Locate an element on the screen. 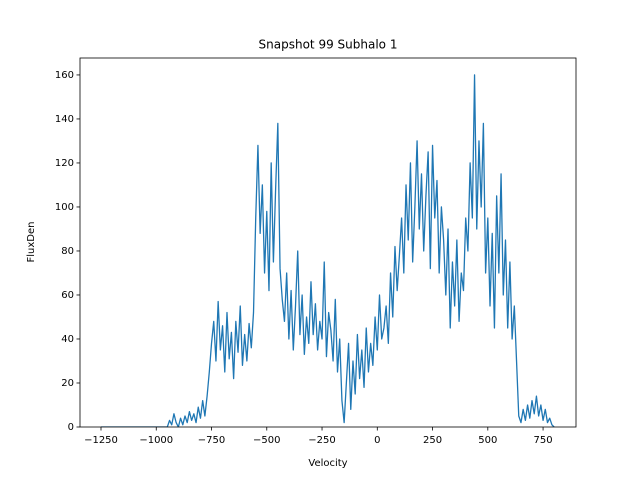 Image resolution: width=640 pixels, height=480 pixels. x-tick-label: −1000 is located at coordinates (156, 440).